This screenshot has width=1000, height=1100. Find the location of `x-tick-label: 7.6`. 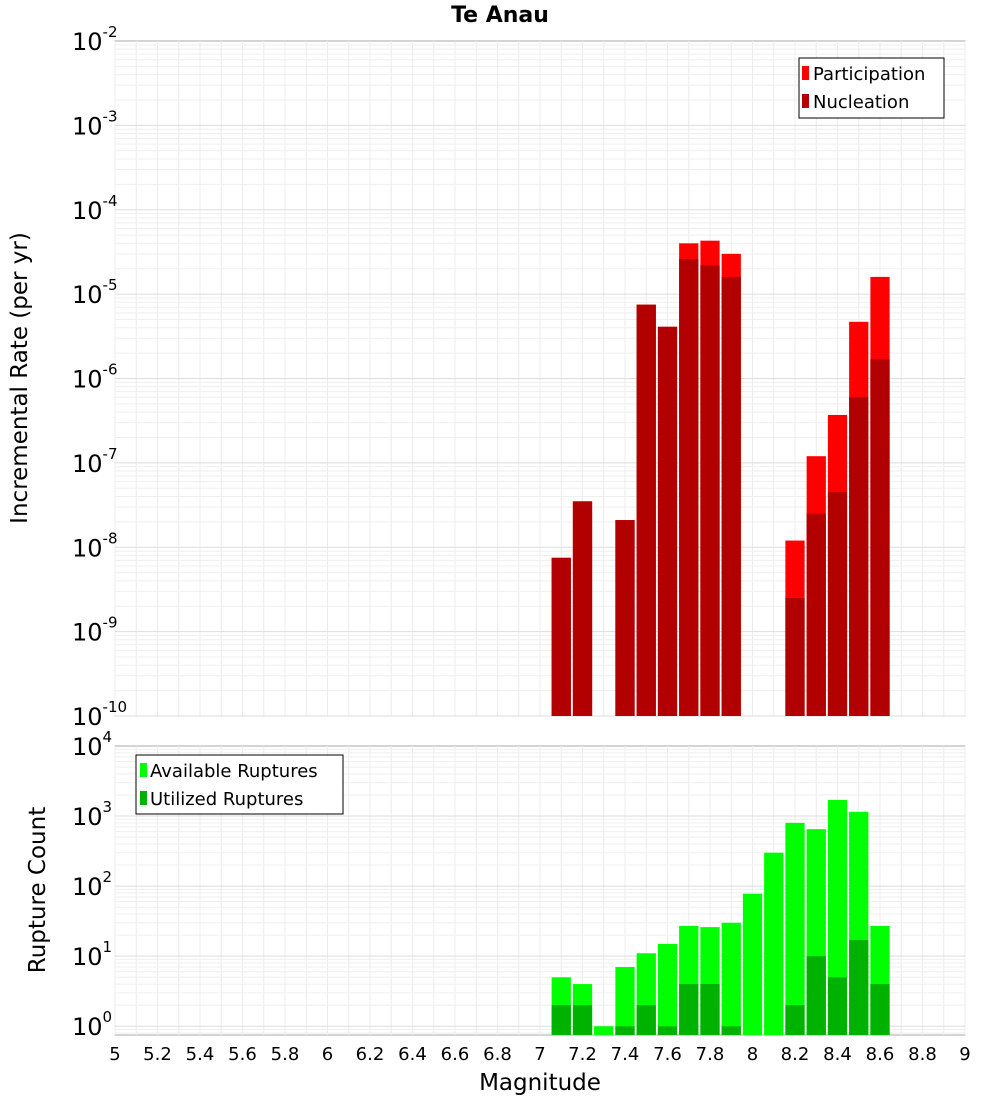

x-tick-label: 7.6 is located at coordinates (667, 1054).